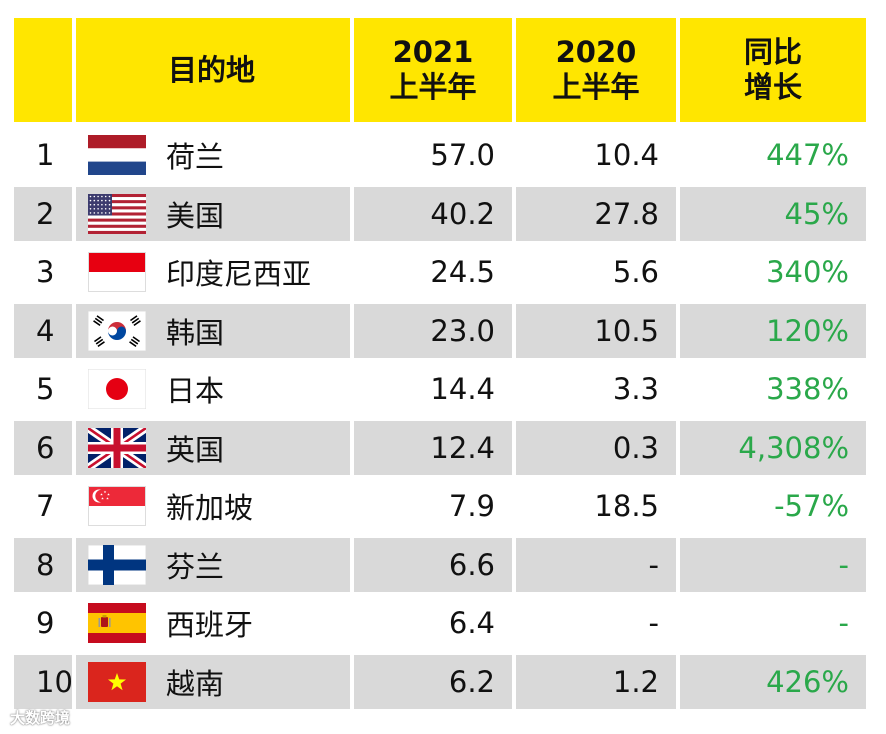 The width and height of the screenshot is (886, 734). I want to click on destination-name: 越南, so click(195, 684).